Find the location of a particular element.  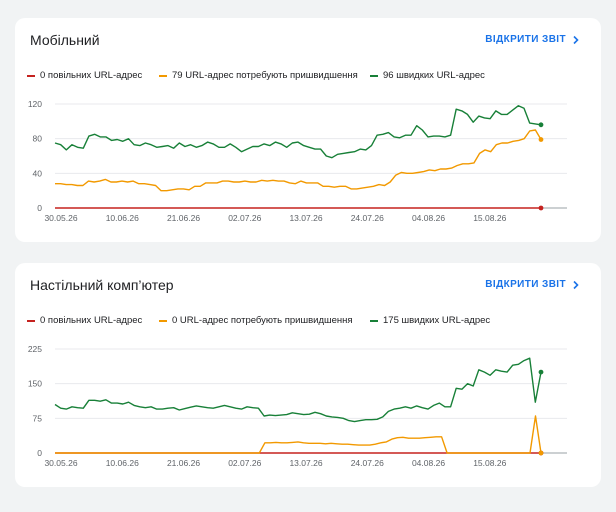

legend-label: 79 URL-адрес потребують пришвидшення is located at coordinates (265, 75).